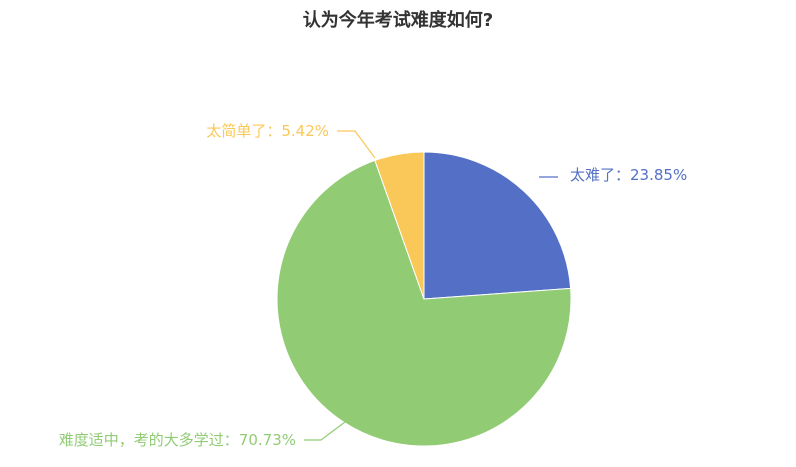 This screenshot has width=796, height=467. I want to click on chart-title: 认为今年考试难度如何?, so click(398, 20).